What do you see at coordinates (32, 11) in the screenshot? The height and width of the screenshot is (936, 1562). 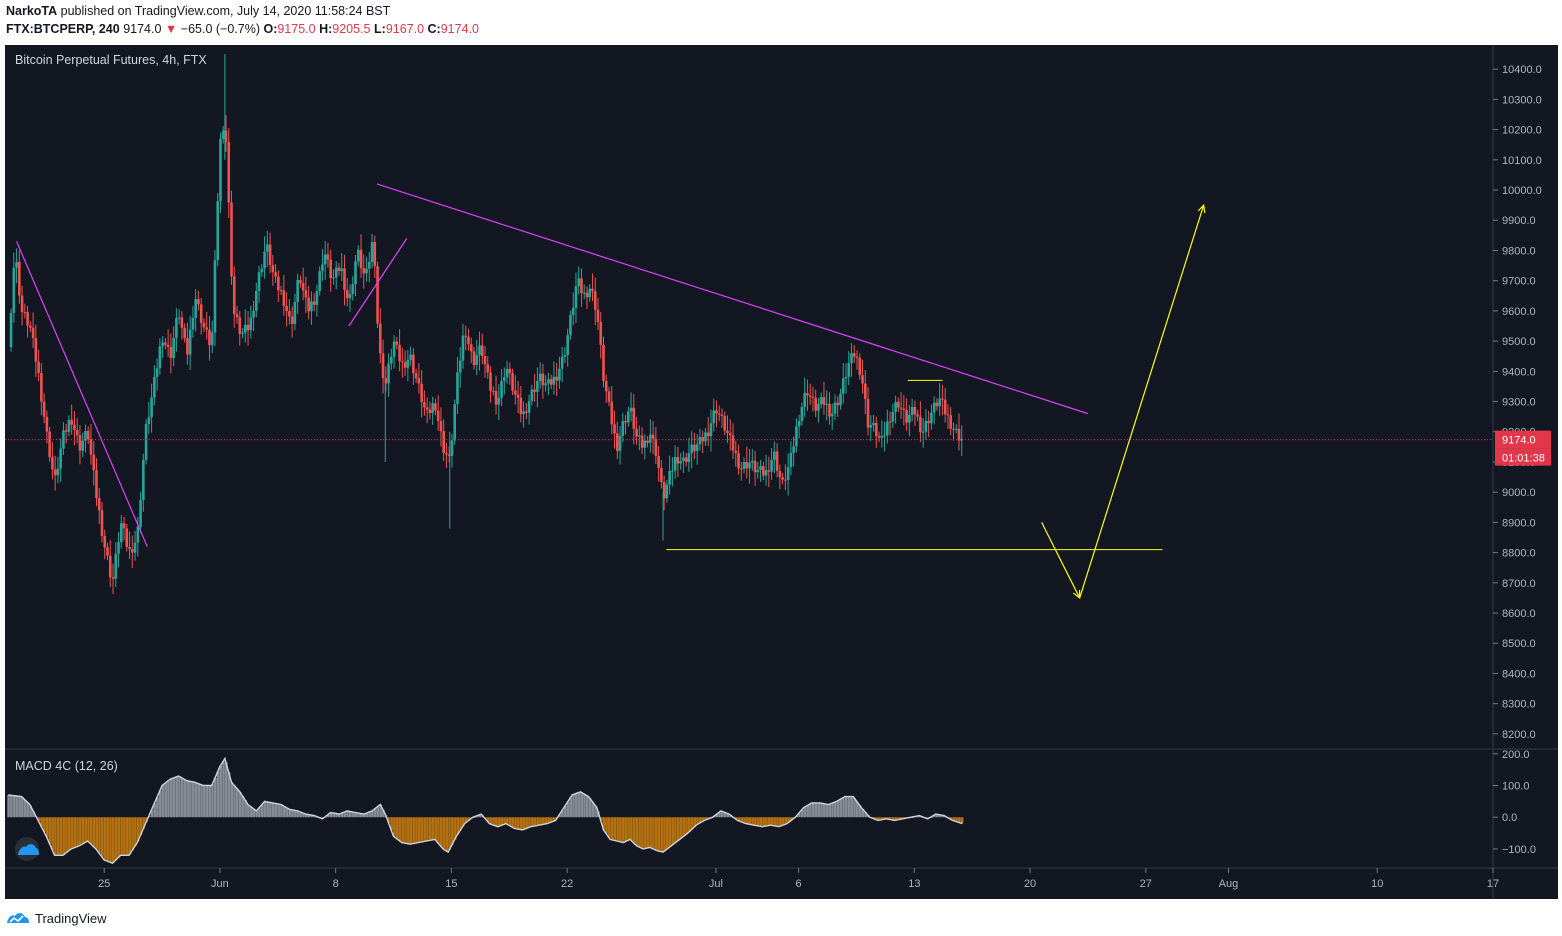 I see `author-name: NarkoTA` at bounding box center [32, 11].